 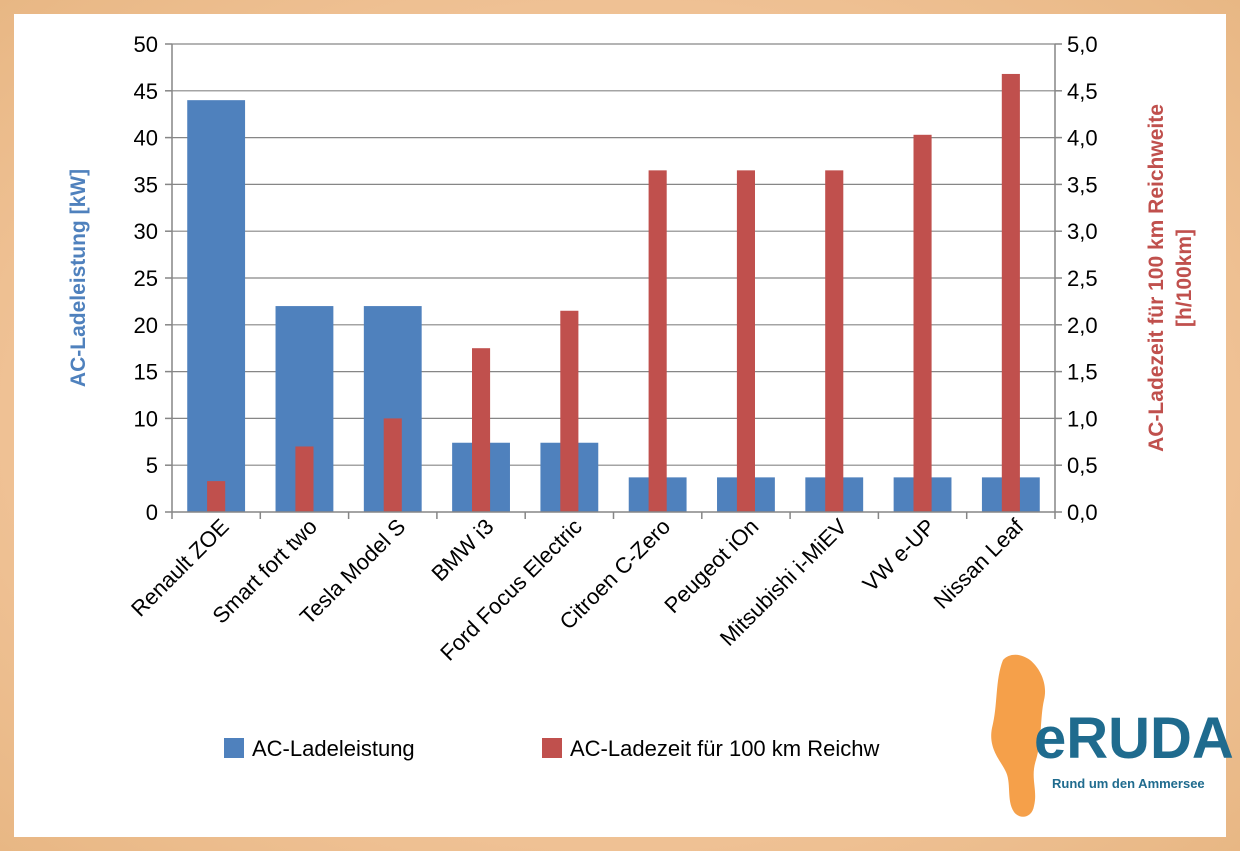 What do you see at coordinates (1082, 512) in the screenshot?
I see `y2-tick-label: 0,0` at bounding box center [1082, 512].